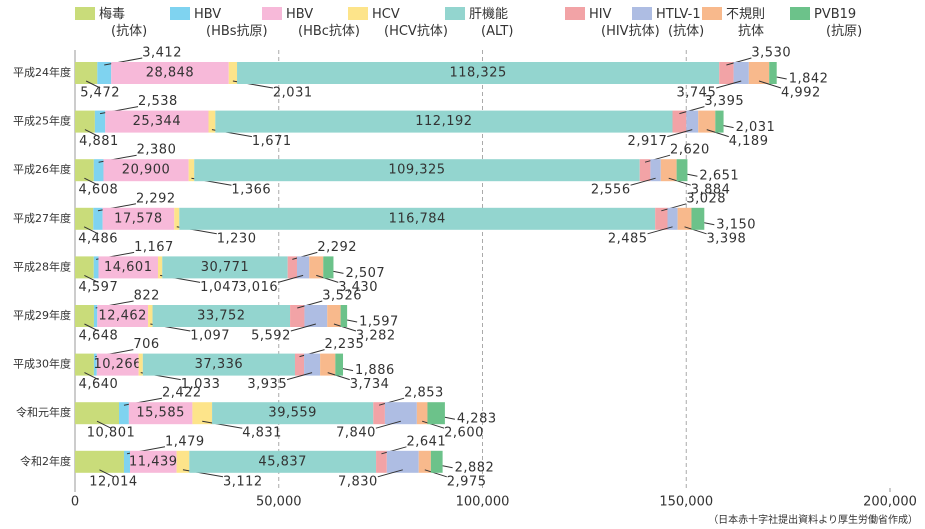  I want to click on value-label: 4,597, so click(99, 287).